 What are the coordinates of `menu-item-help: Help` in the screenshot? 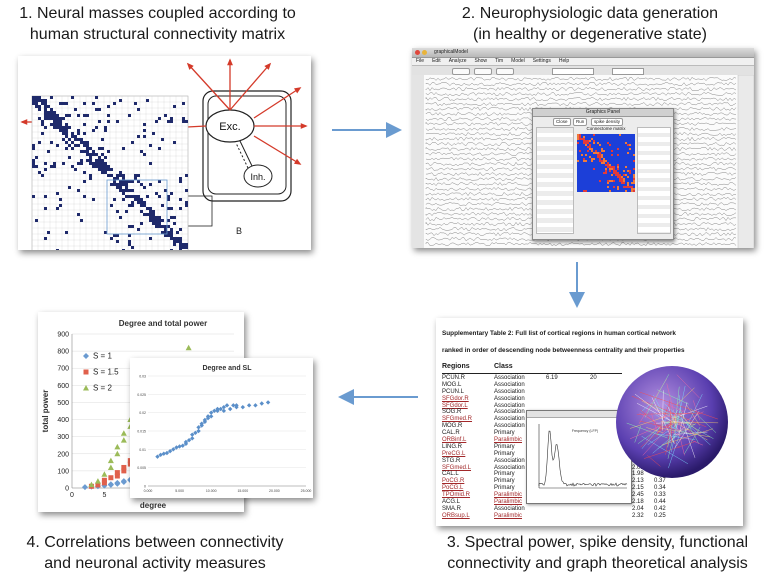 It's located at (564, 61).